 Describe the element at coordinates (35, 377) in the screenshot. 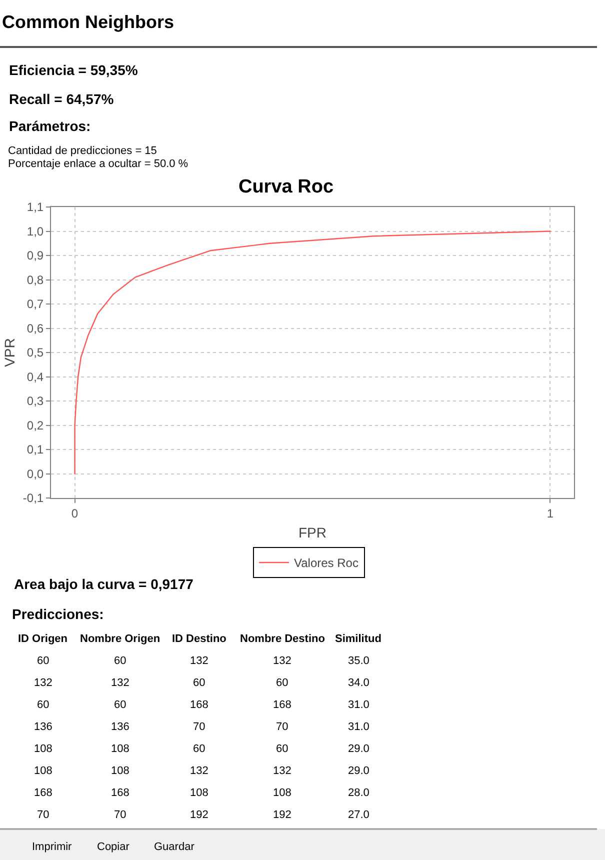

I see `y-tick-label: 0,4` at that location.